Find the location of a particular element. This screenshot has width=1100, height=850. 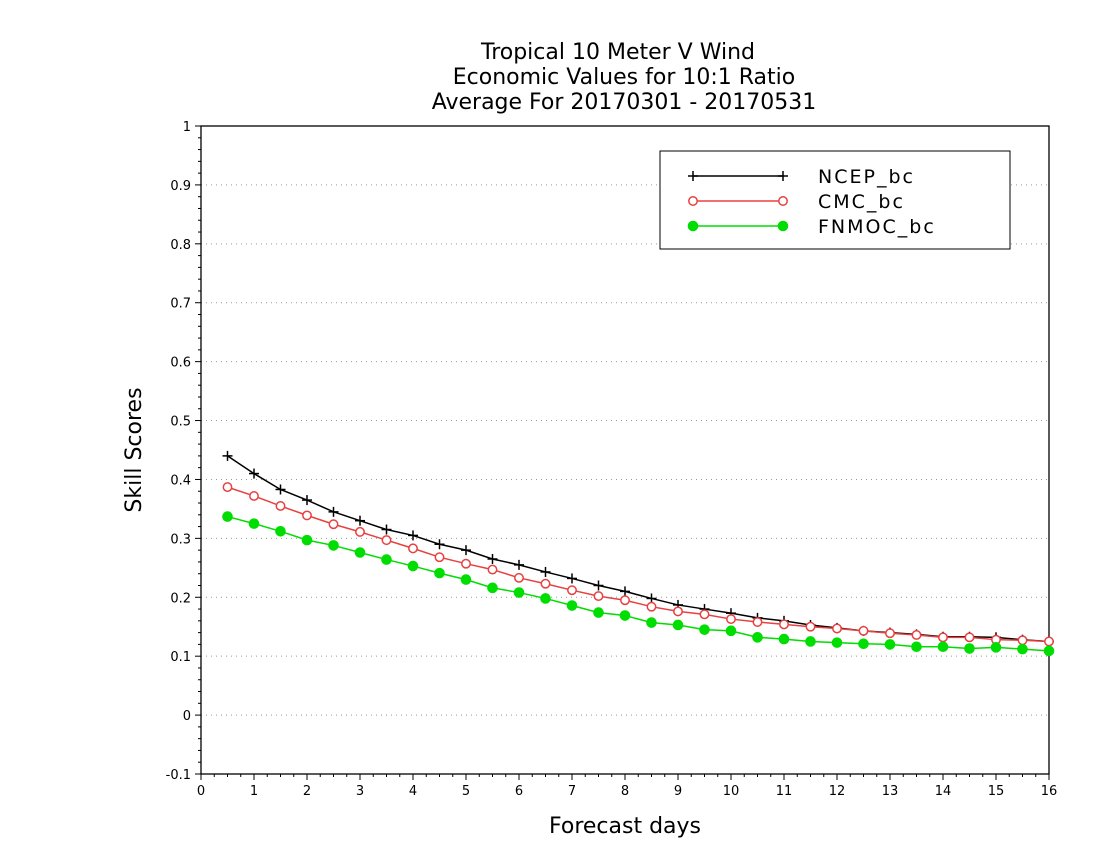

x-tick-label: 16 is located at coordinates (1049, 791).